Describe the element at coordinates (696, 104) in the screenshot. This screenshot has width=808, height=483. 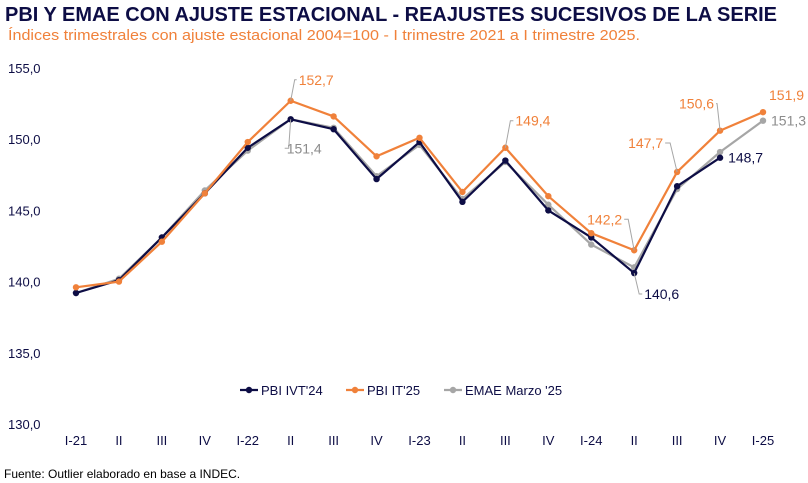
I see `data-label: 150,6` at that location.